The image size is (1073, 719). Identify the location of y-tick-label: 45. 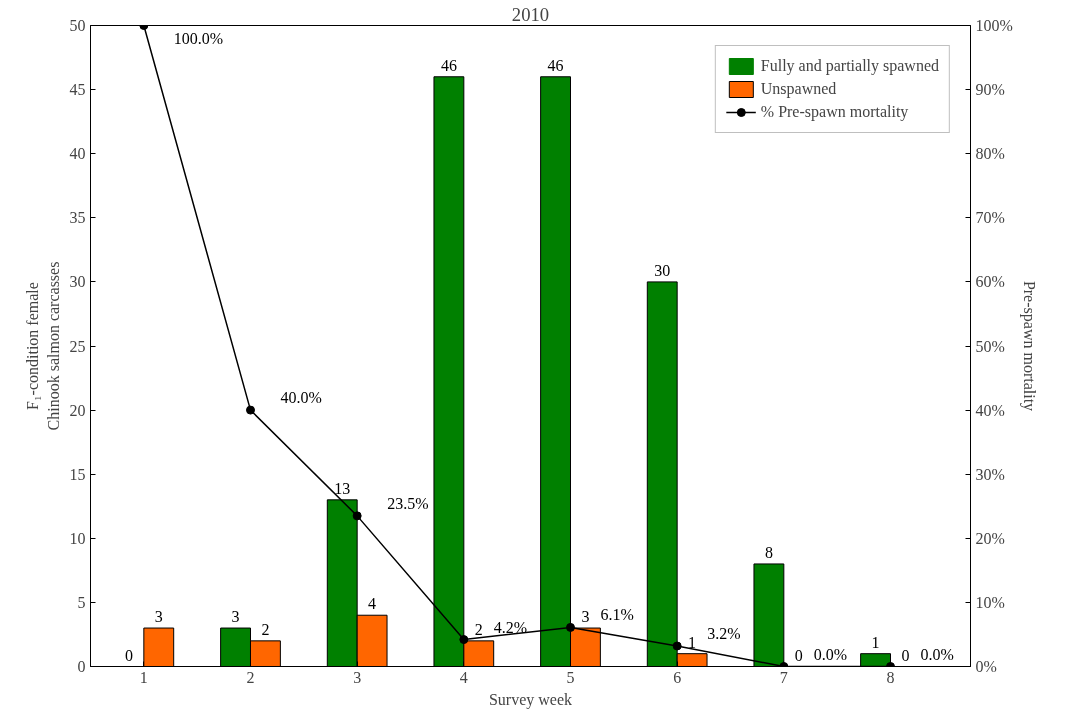
(77, 90).